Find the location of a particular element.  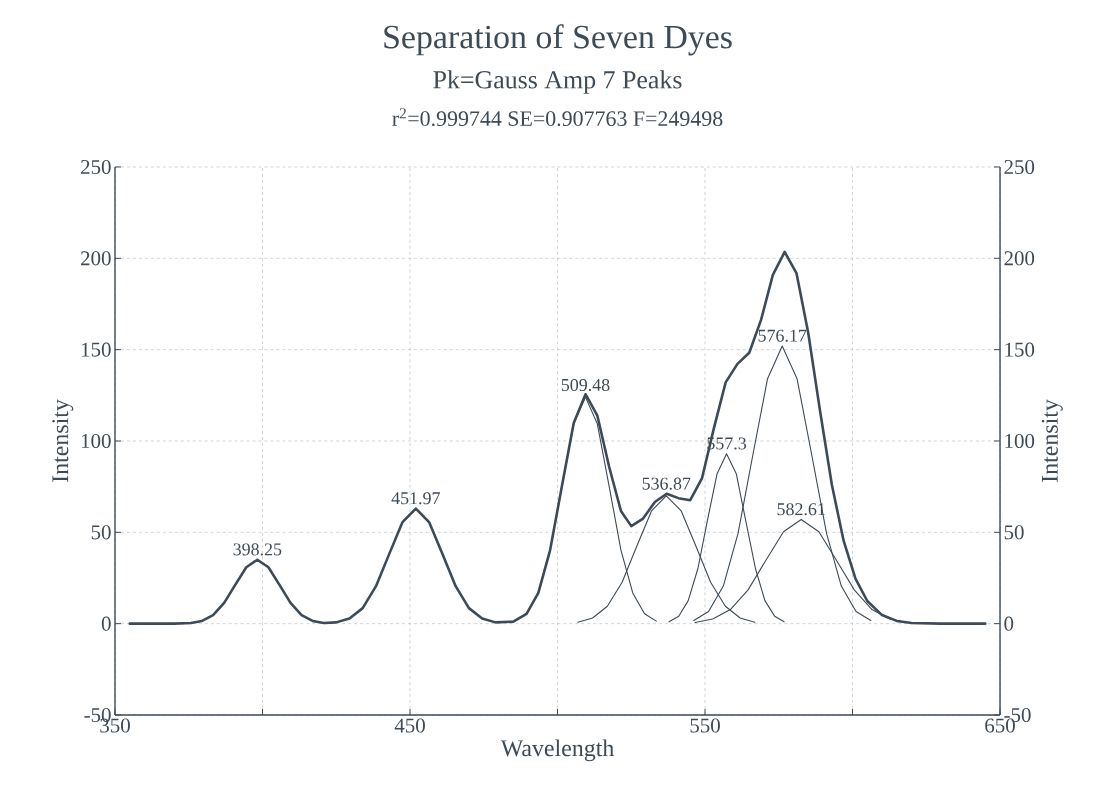

text: r$^{2}$=0.999744 SE=0.907763 F=249498 is located at coordinates (557, 117).